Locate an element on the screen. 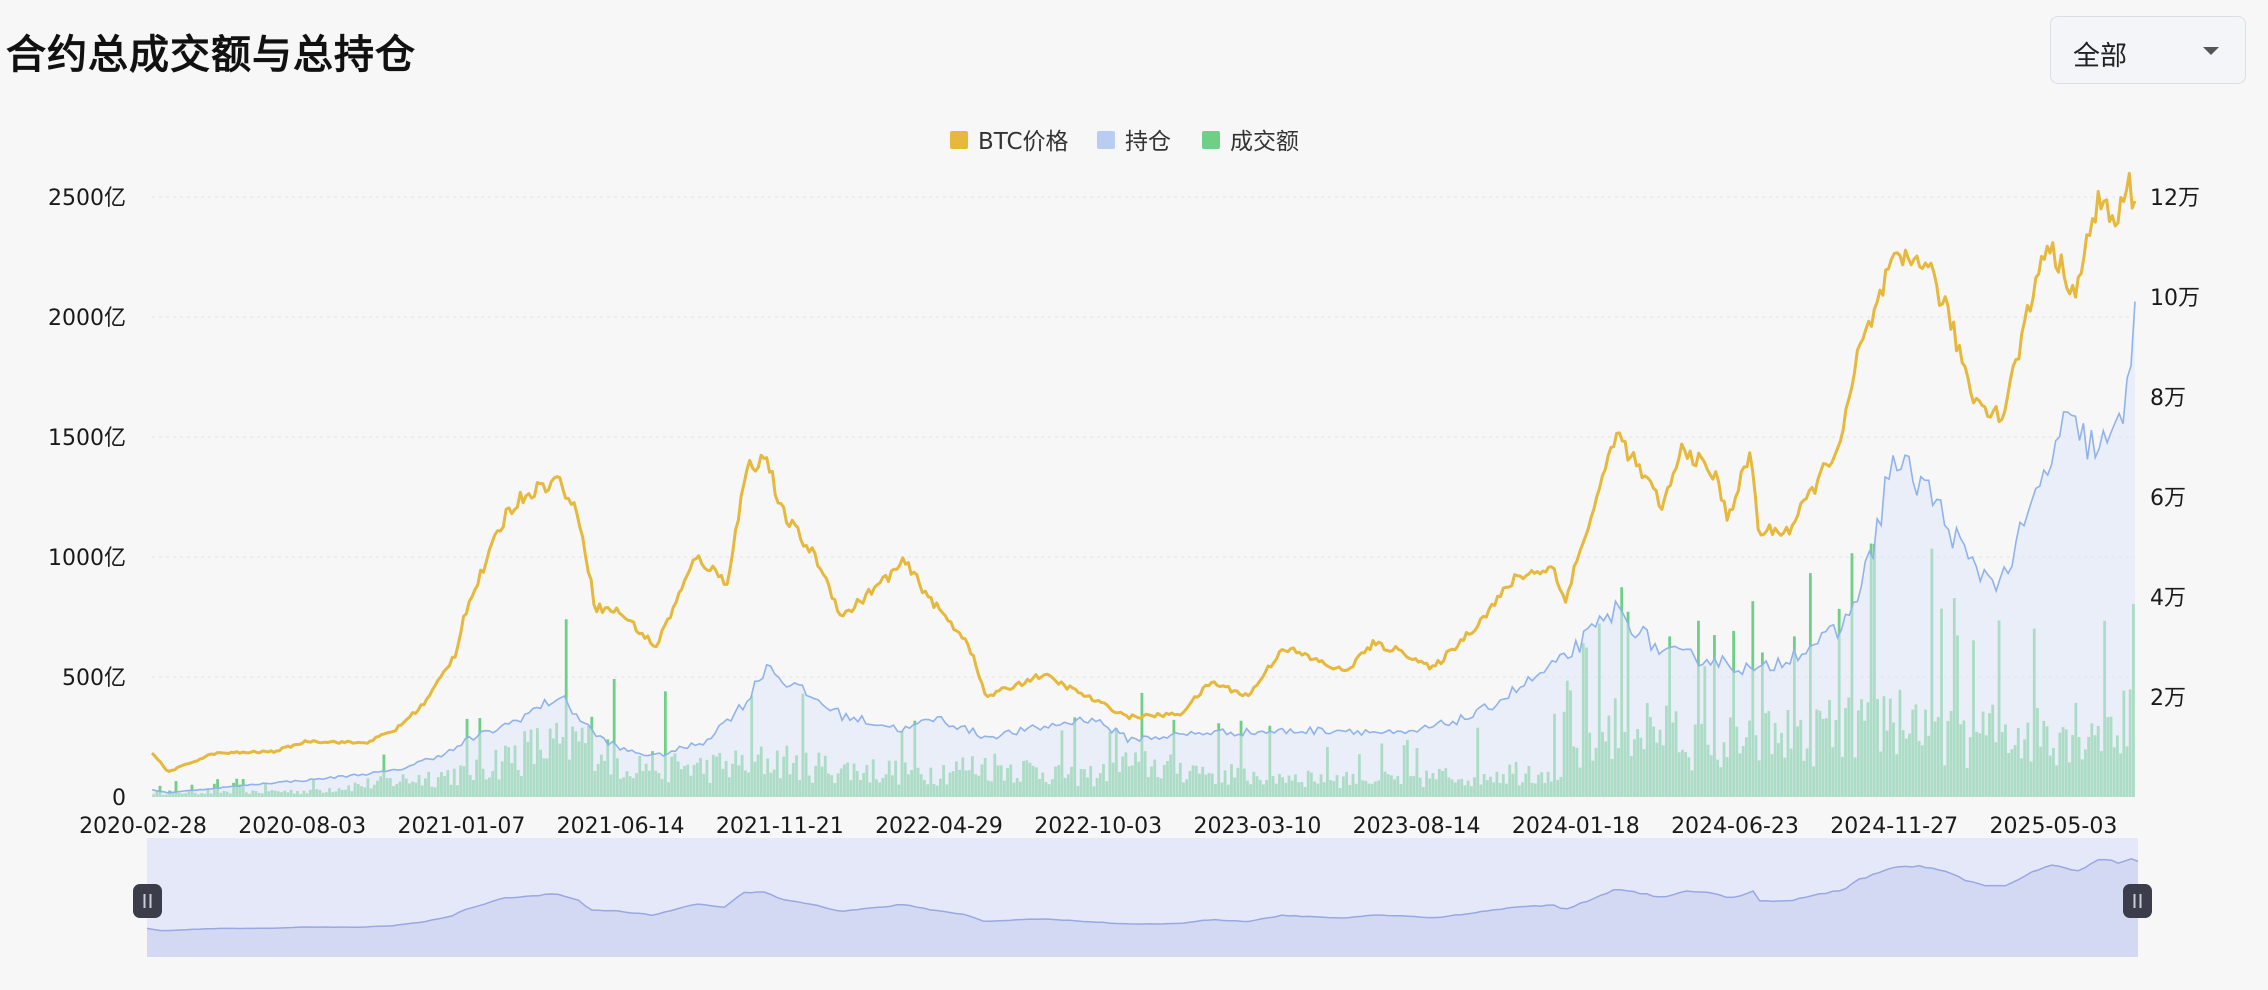 This screenshot has height=990, width=2268. legend-label: BTC价格 is located at coordinates (1023, 142).